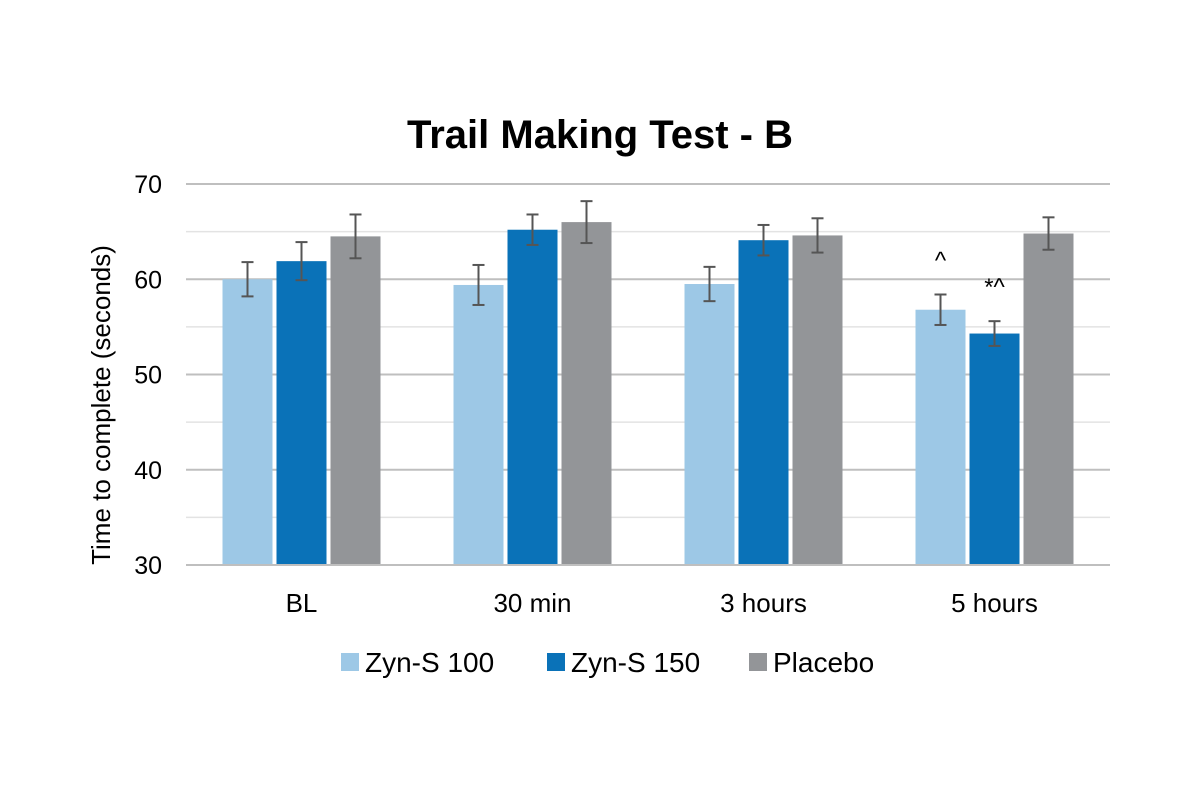 The image size is (1200, 800). I want to click on y-tick-label: 50, so click(148, 376).